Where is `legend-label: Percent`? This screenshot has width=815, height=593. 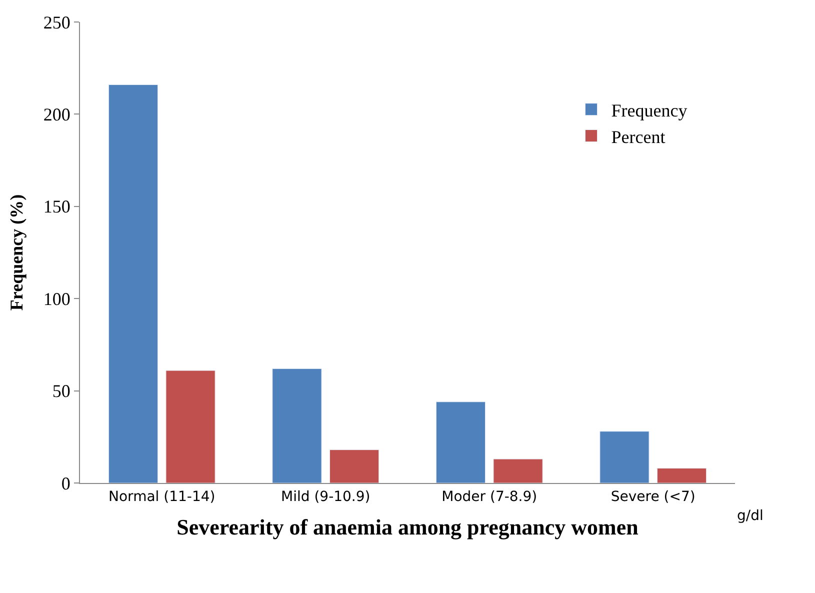 legend-label: Percent is located at coordinates (638, 136).